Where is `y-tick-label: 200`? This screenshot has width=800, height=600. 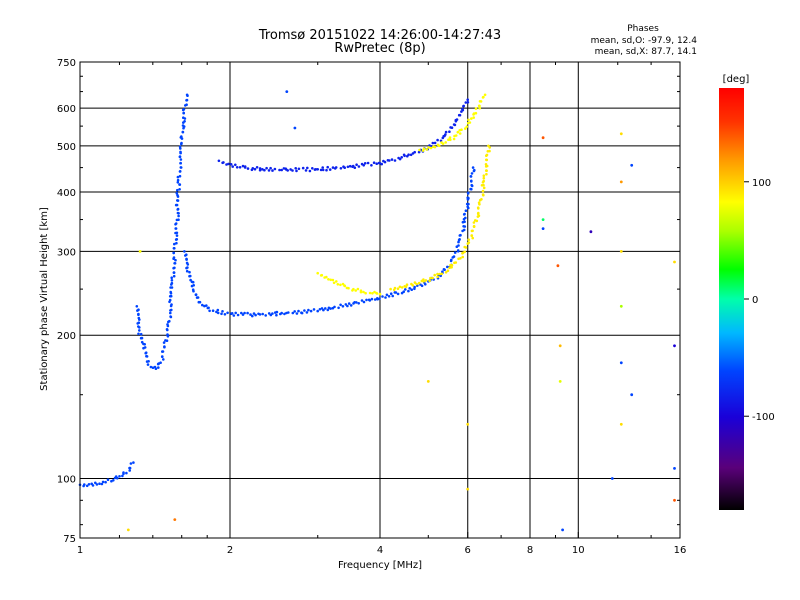 y-tick-label: 200 is located at coordinates (66, 336).